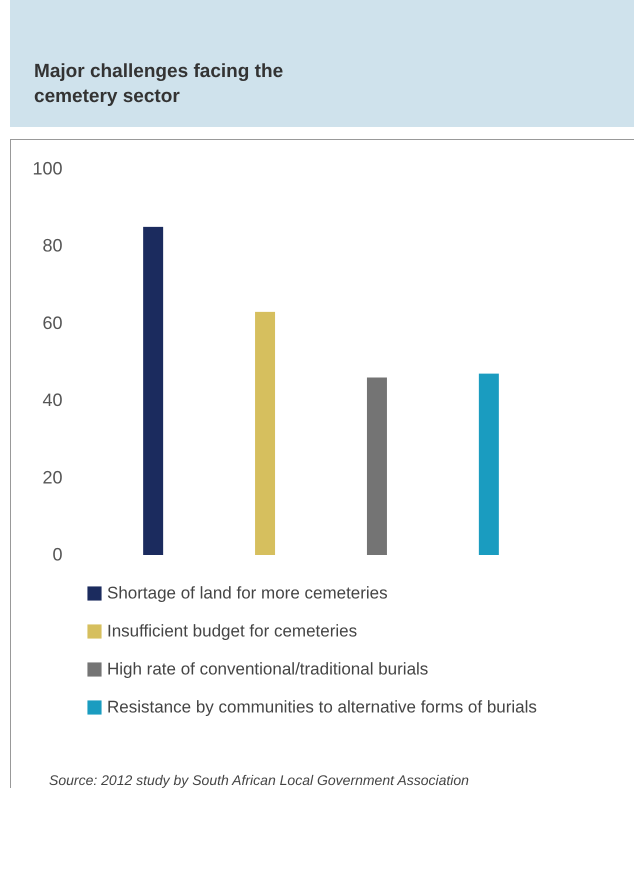  I want to click on y-tick-label: 20, so click(52, 478).